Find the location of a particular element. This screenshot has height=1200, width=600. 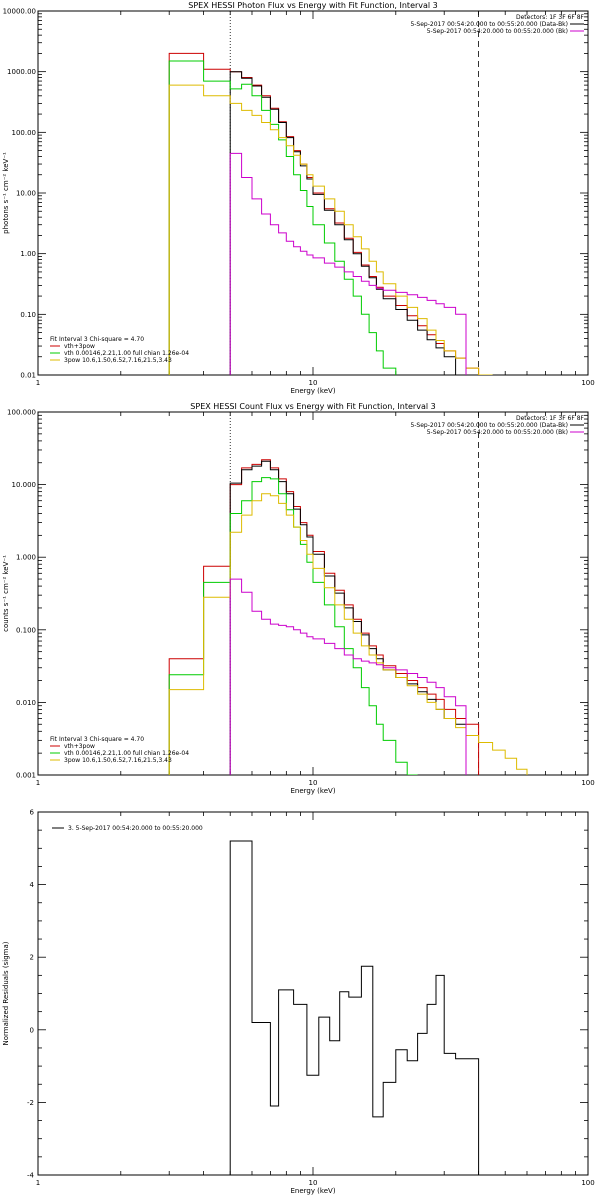

y-axis-label: photons s⁻¹ cm⁻² keV⁻¹ is located at coordinates (6, 193).